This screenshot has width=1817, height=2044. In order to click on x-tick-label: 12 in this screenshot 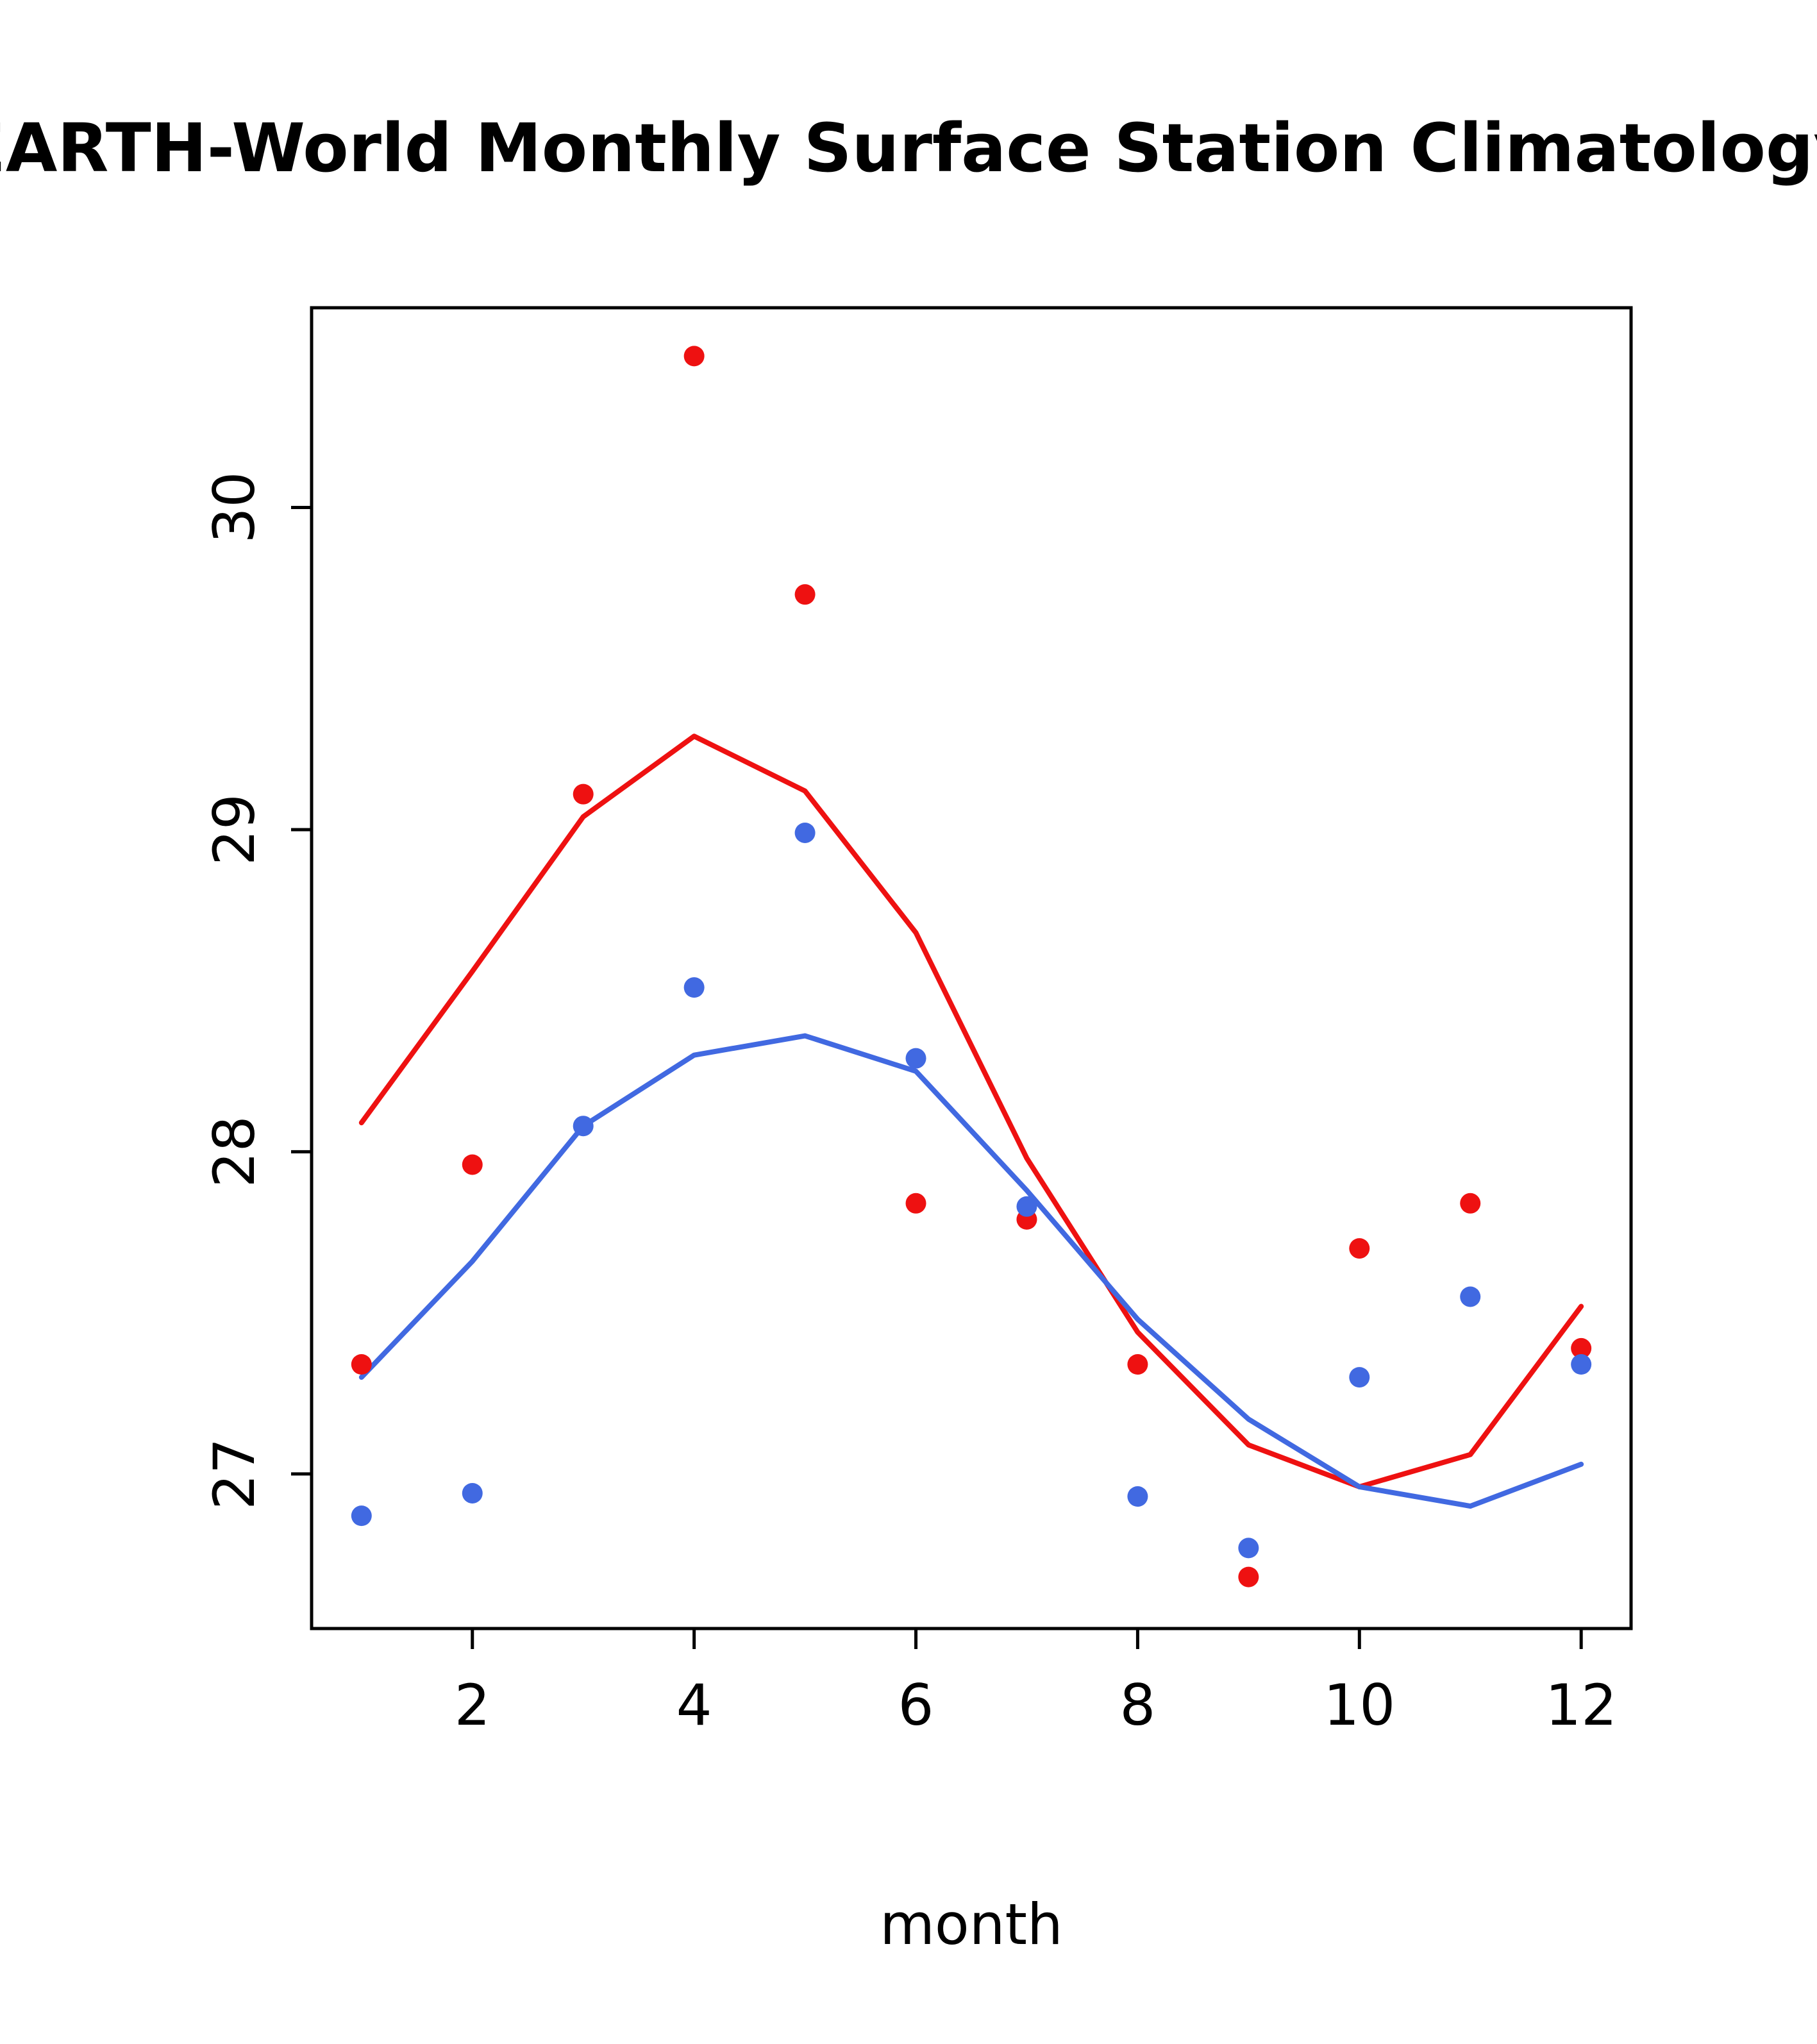, I will do `click(1581, 1705)`.